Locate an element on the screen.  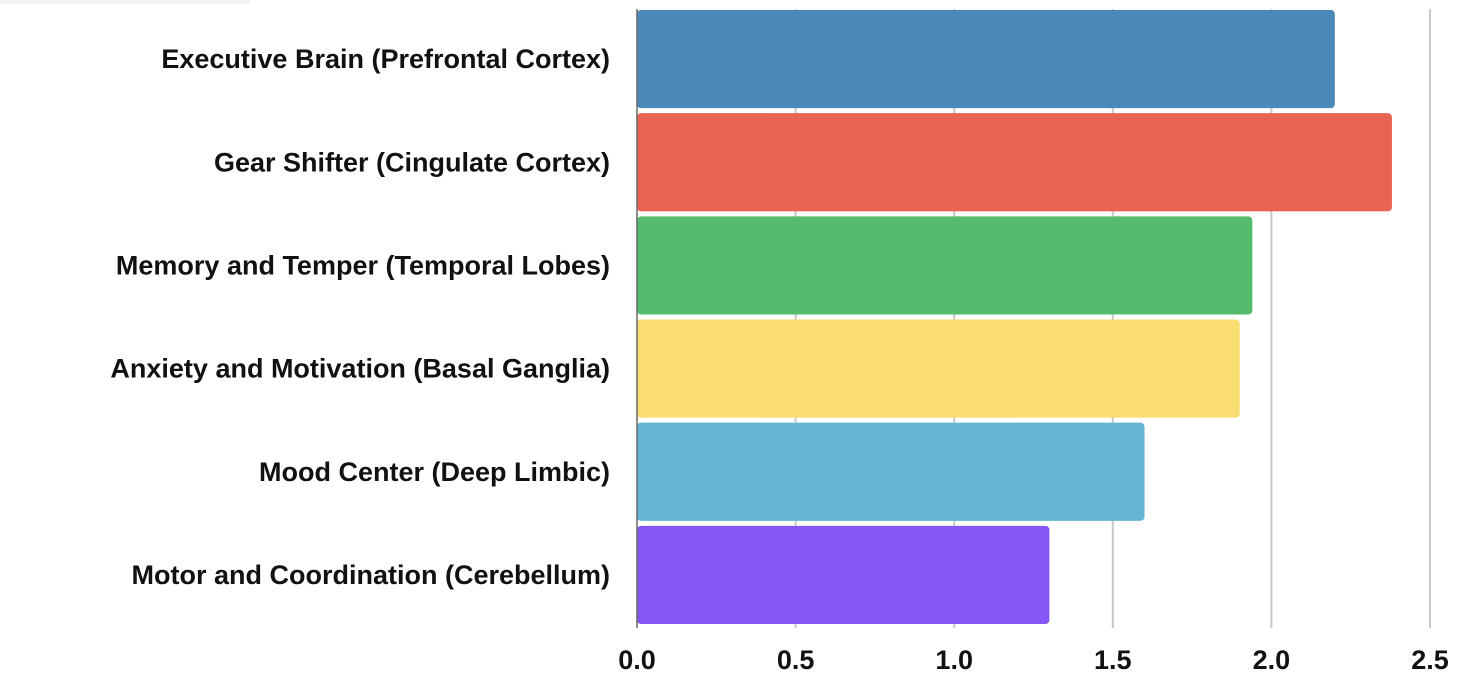
category-label: Memory and Temper (Temporal Lobes) is located at coordinates (363, 265).